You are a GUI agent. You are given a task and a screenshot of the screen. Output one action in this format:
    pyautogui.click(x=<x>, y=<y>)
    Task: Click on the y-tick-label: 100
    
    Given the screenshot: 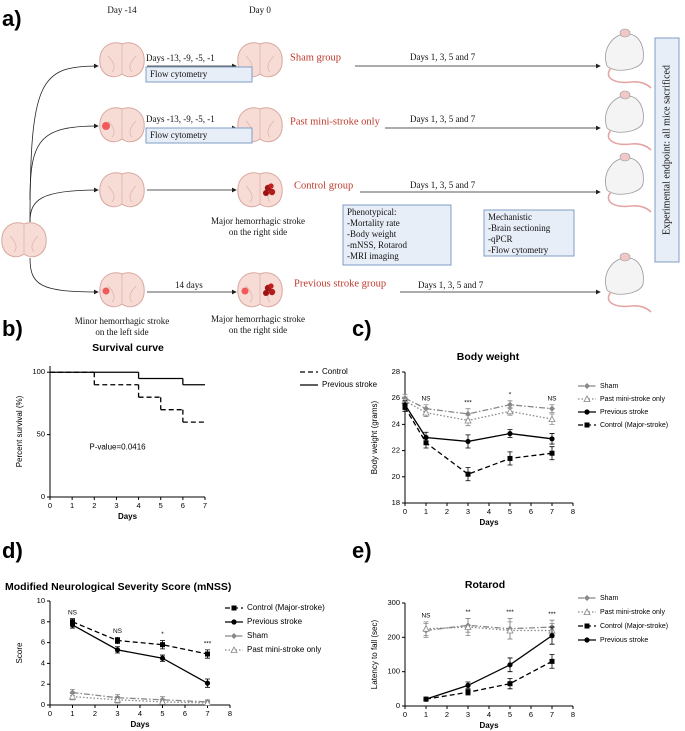 What is the action you would take?
    pyautogui.click(x=38, y=371)
    